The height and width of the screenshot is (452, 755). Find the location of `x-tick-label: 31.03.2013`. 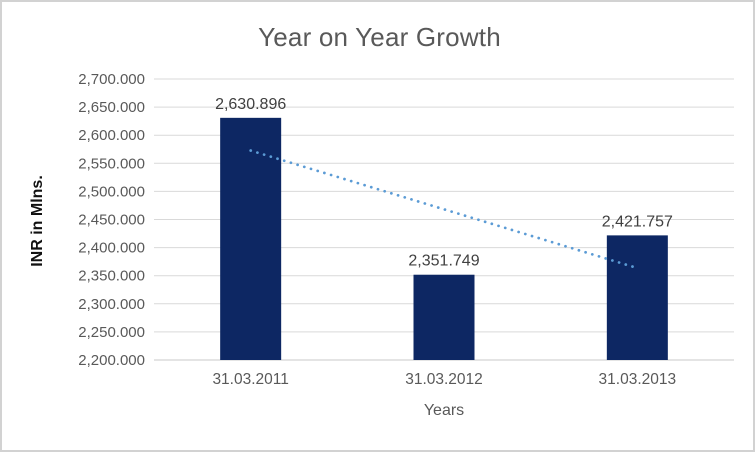

x-tick-label: 31.03.2013 is located at coordinates (638, 379).